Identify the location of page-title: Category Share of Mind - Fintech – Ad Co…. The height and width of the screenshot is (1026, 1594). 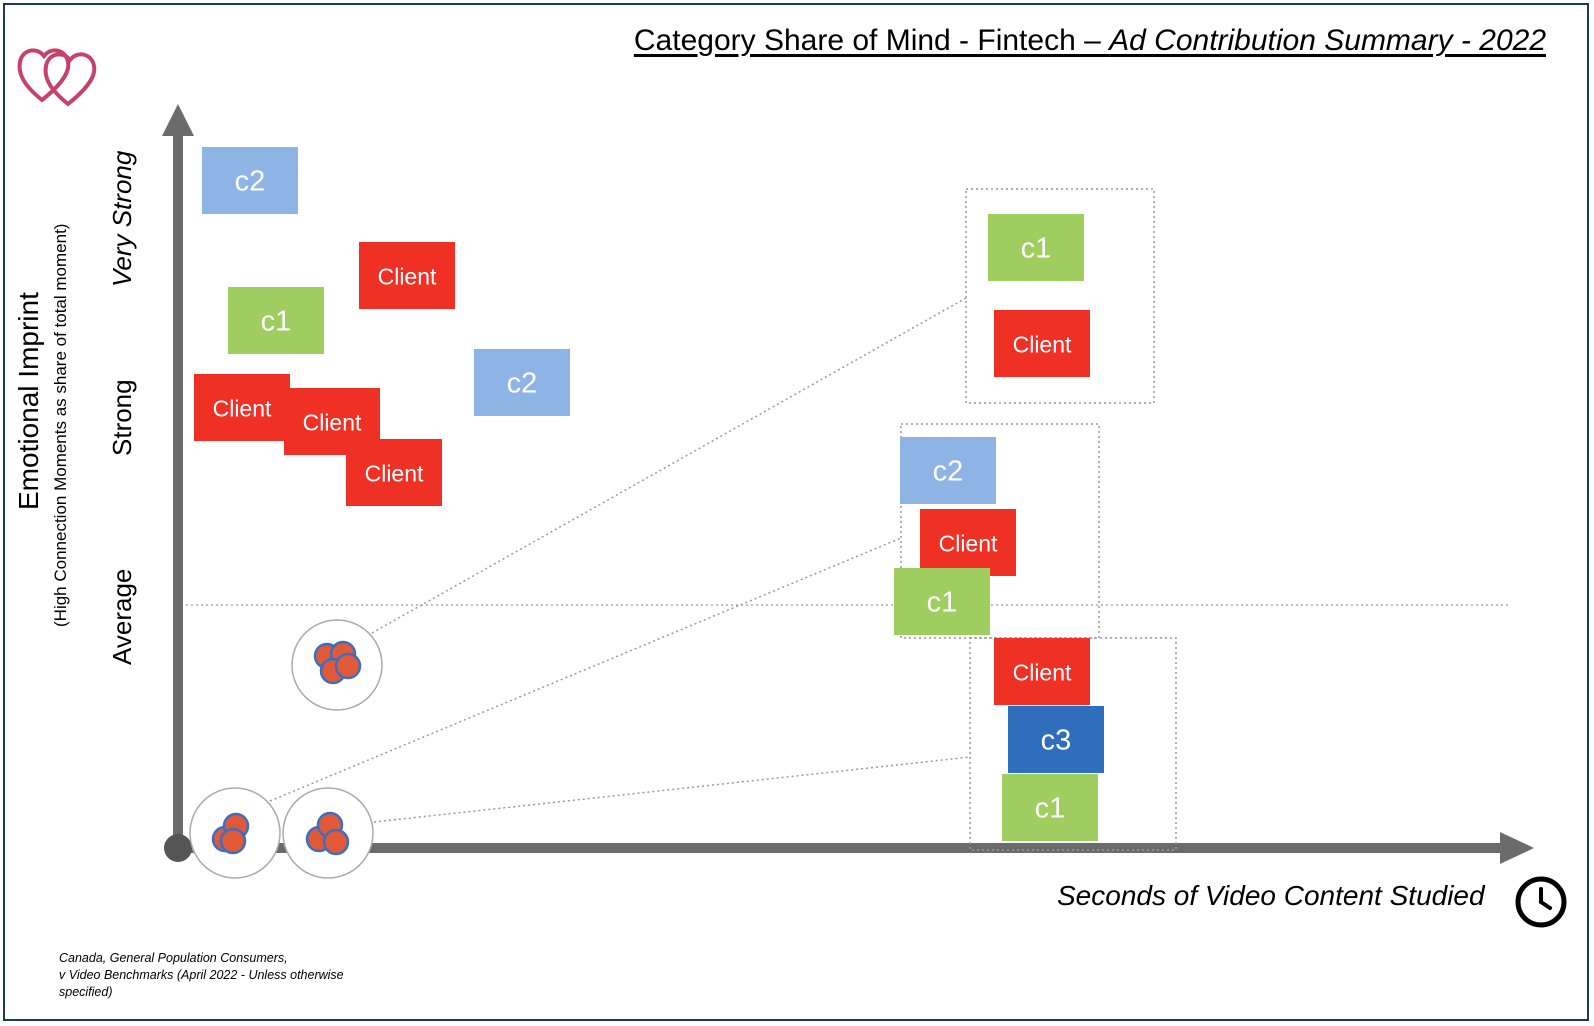
(1090, 41).